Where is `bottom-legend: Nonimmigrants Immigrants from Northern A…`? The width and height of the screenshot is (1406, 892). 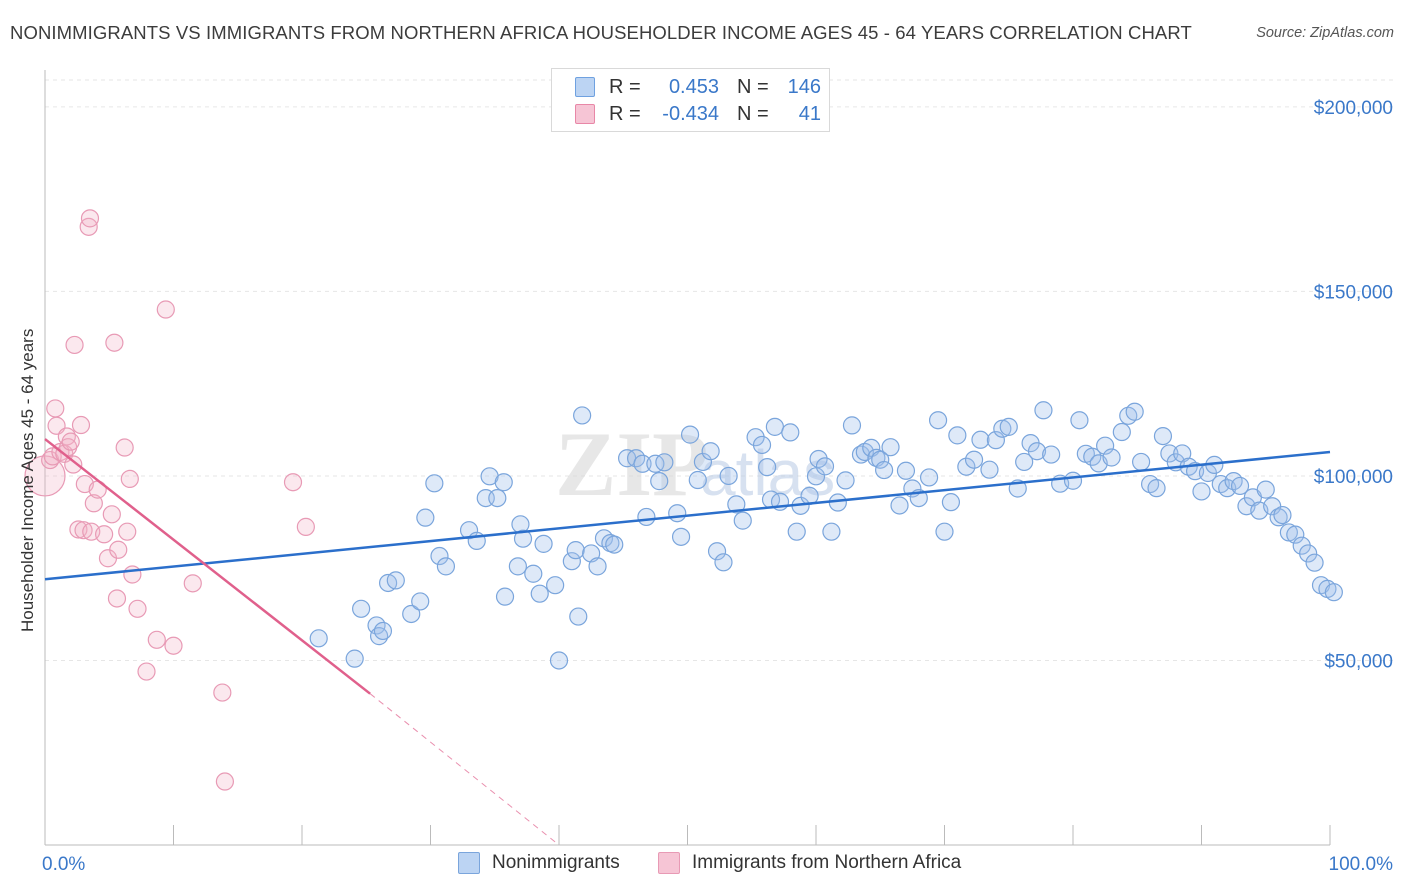
bottom-legend: Nonimmigrants Immigrants from Northern A… is located at coordinates (703, 864).